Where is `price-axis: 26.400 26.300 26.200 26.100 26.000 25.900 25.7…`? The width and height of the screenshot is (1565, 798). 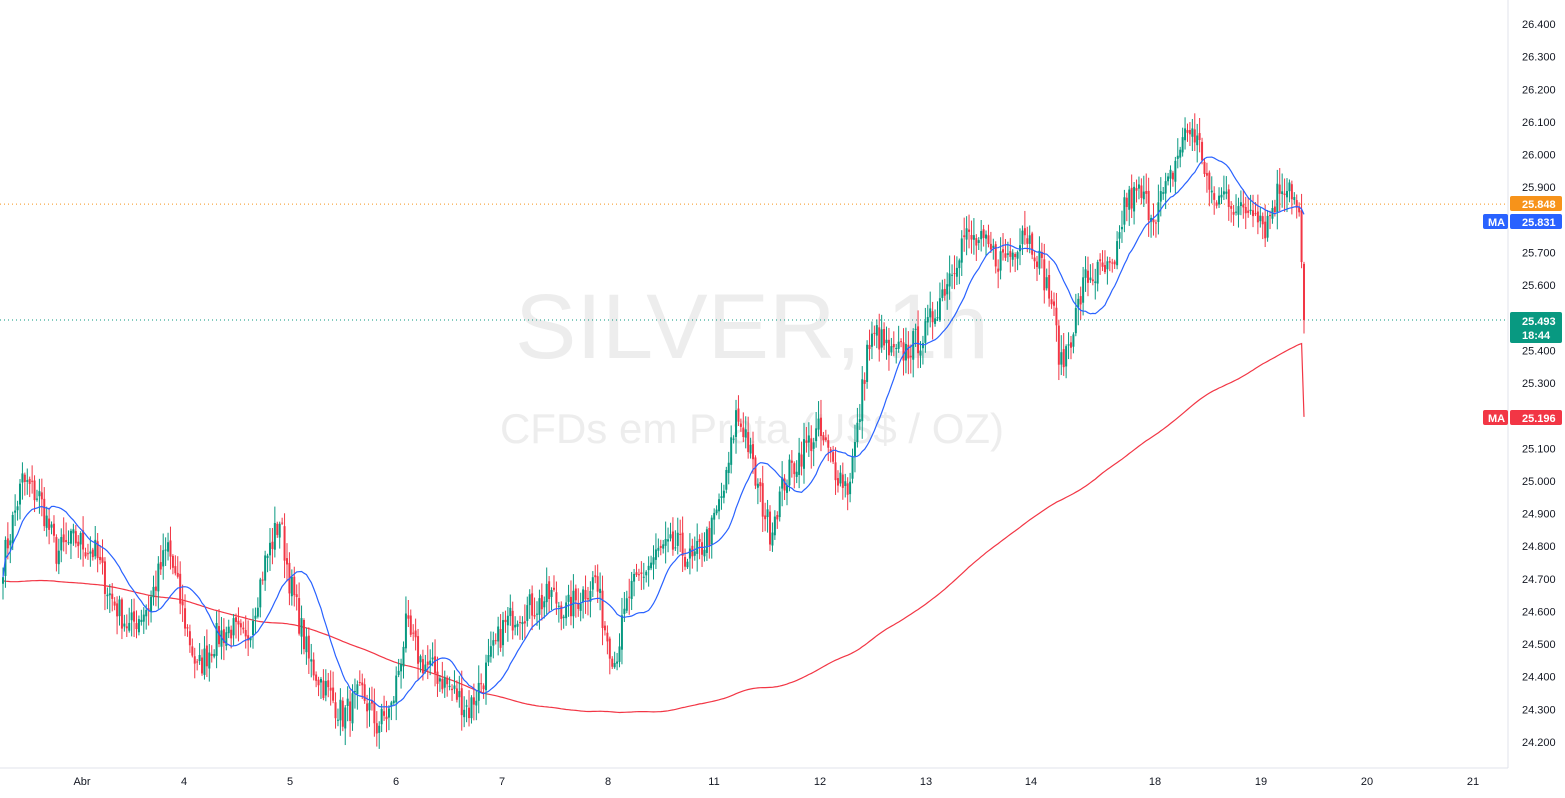 price-axis: 26.400 26.300 26.200 26.100 26.000 25.900 25.7… is located at coordinates (1536, 384).